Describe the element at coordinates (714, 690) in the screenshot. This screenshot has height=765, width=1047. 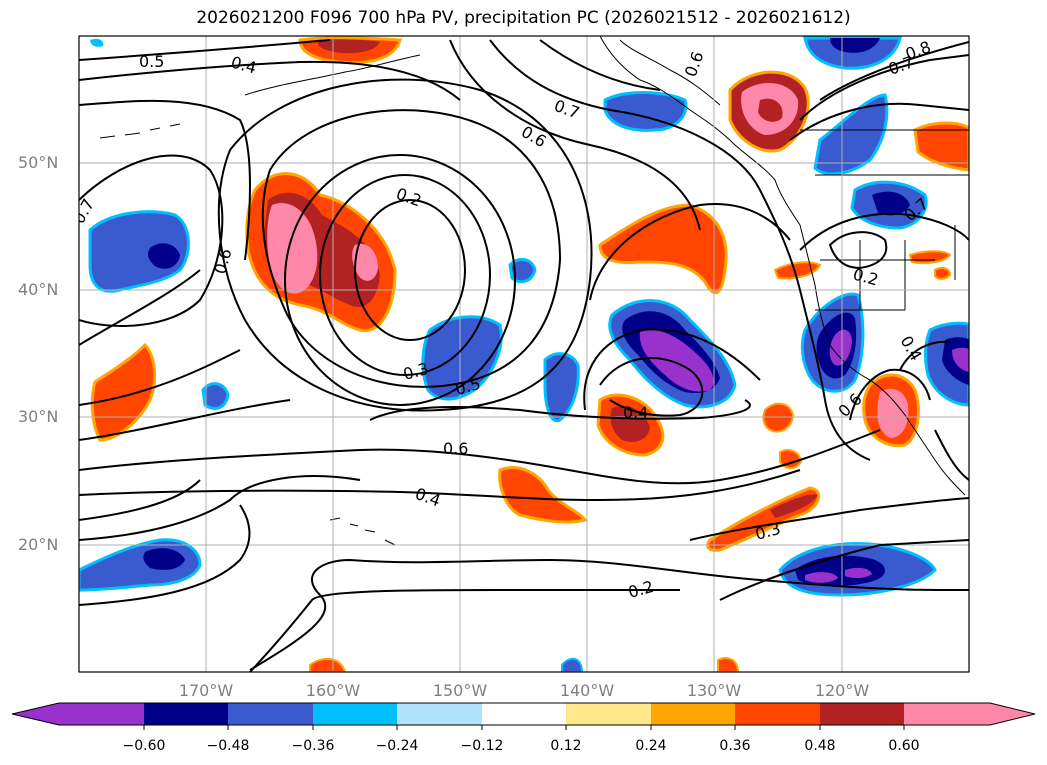
I see `longitude-label: 130°W` at that location.